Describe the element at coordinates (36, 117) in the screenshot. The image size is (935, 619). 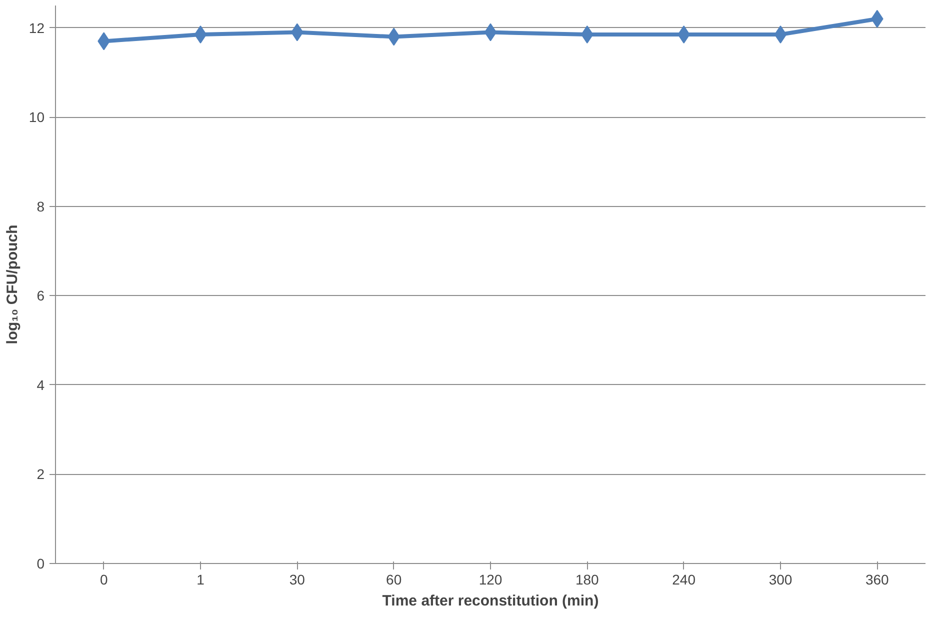
I see `y-tick-label: 10` at that location.